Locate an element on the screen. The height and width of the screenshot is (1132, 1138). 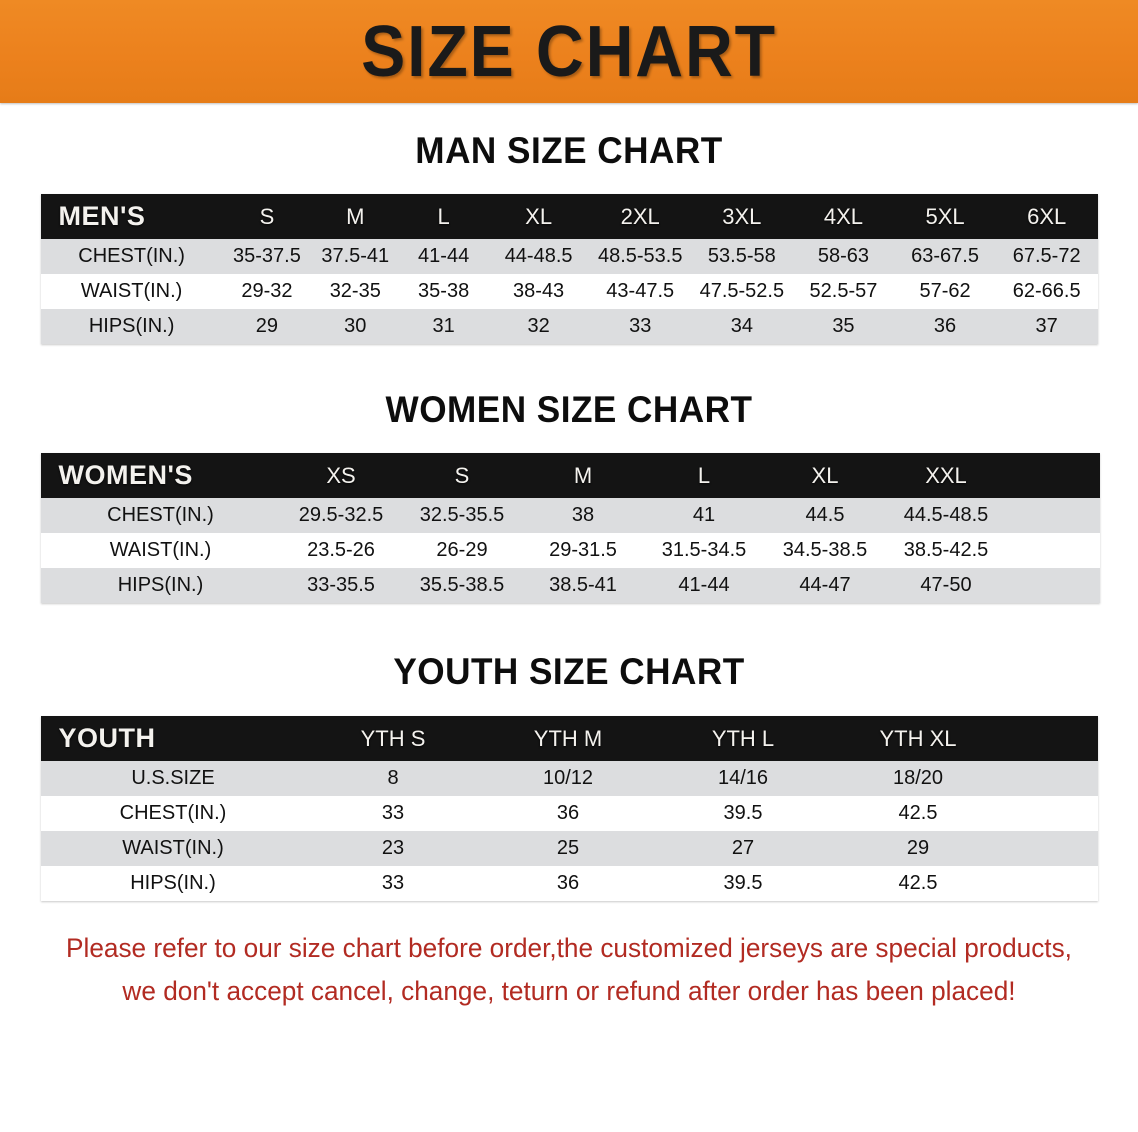
youth-header-pad is located at coordinates (1052, 738).